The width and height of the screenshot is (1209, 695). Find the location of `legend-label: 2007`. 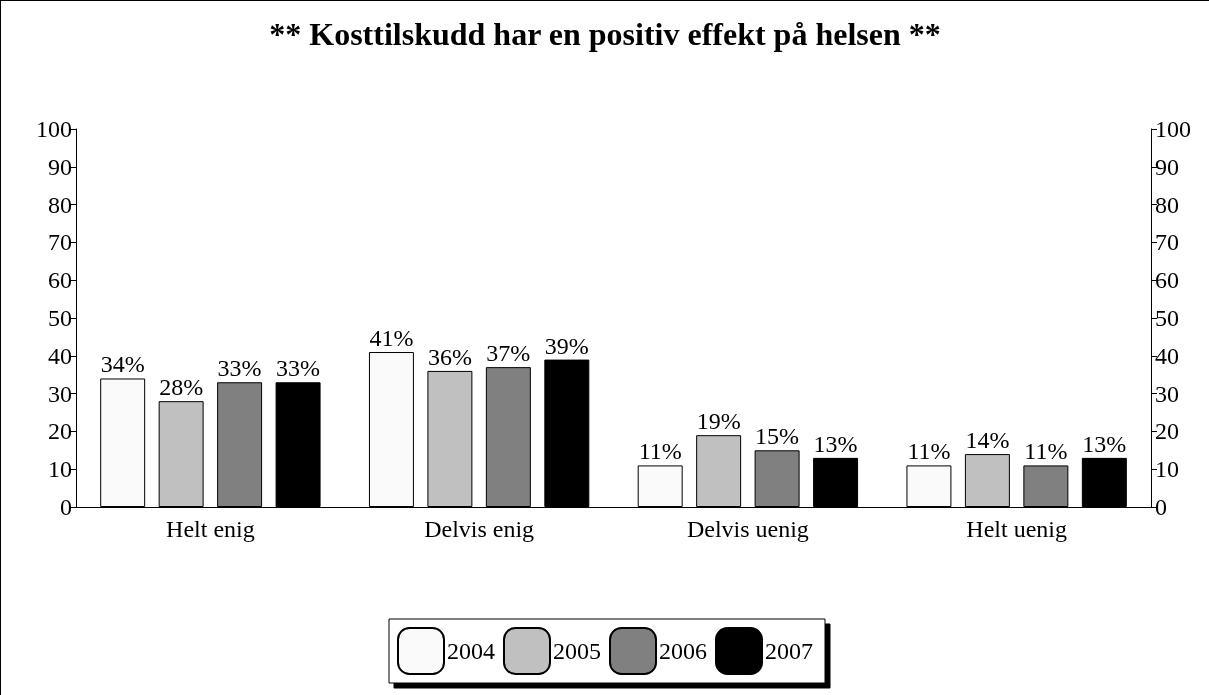

legend-label: 2007 is located at coordinates (789, 651).